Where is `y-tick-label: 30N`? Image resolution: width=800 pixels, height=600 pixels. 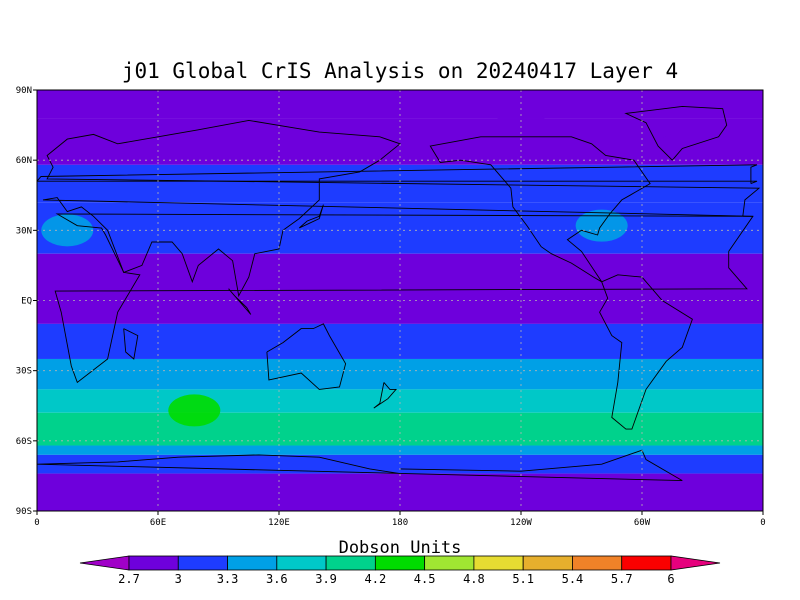 y-tick-label: 30N is located at coordinates (24, 231).